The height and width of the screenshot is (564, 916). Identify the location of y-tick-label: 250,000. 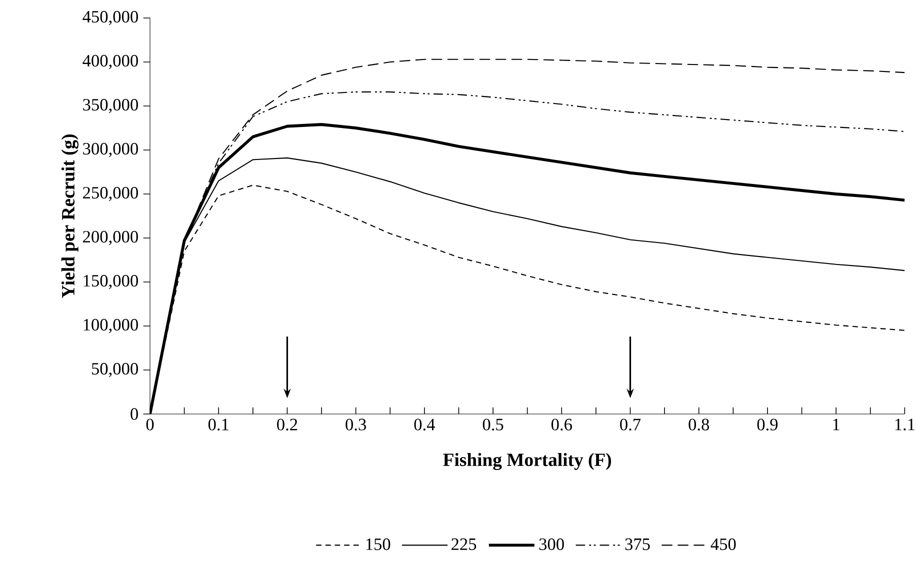
(110, 194).